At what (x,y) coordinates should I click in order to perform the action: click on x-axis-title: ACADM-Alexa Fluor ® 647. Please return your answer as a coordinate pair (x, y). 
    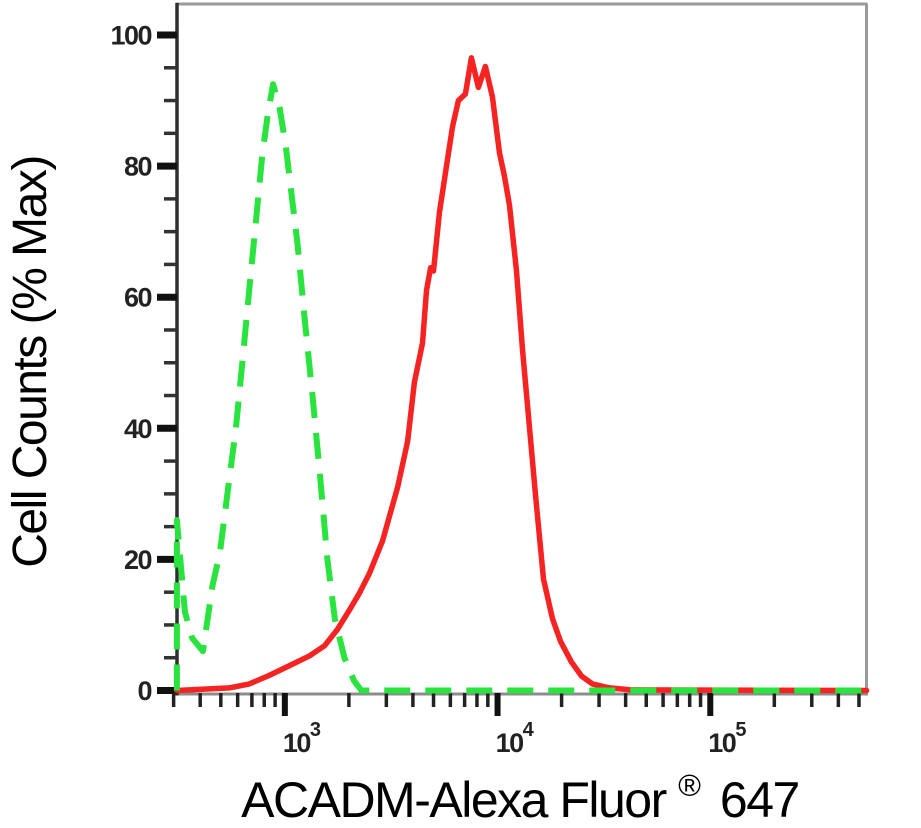
    Looking at the image, I should click on (520, 789).